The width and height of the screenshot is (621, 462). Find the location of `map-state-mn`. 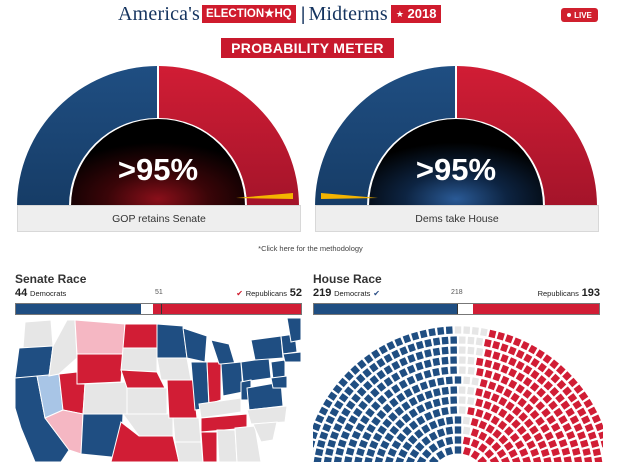

map-state-mn is located at coordinates (172, 341).